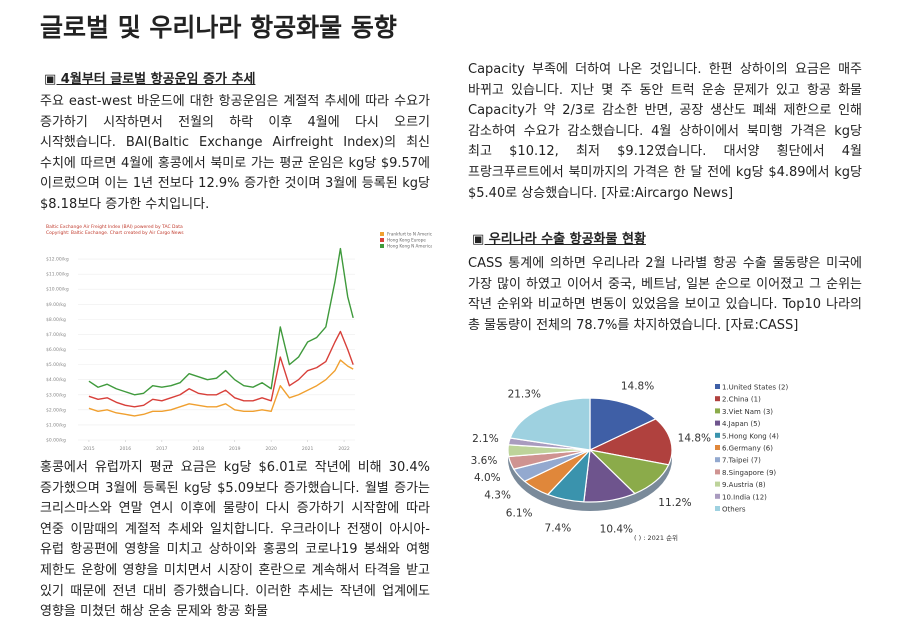  What do you see at coordinates (616, 530) in the screenshot?
I see `data-label: 10.4%` at bounding box center [616, 530].